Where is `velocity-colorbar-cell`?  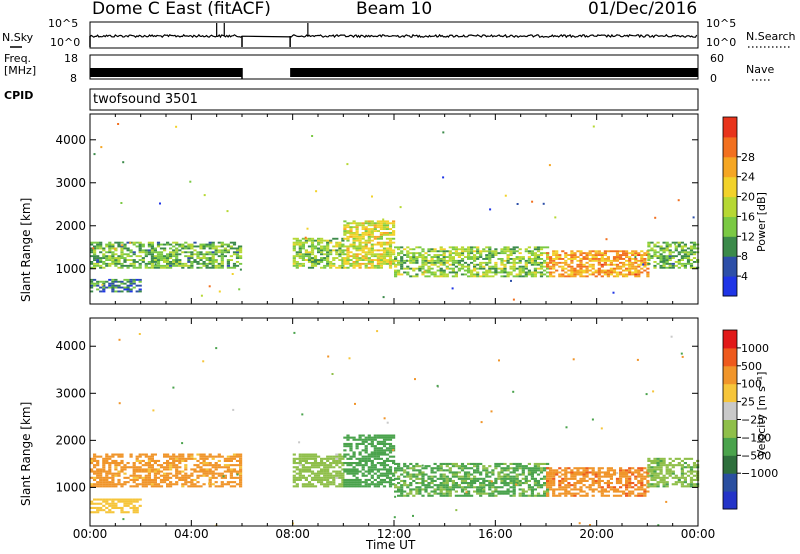
velocity-colorbar-cell is located at coordinates (730, 375).